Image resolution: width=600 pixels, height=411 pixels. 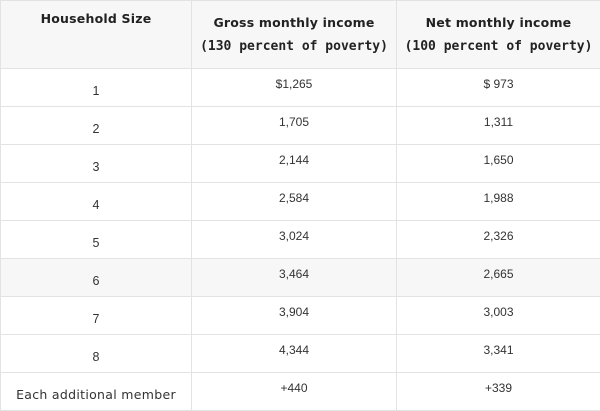 What do you see at coordinates (294, 47) in the screenshot?
I see `header-sublabel: (130 percent of poverty)` at bounding box center [294, 47].